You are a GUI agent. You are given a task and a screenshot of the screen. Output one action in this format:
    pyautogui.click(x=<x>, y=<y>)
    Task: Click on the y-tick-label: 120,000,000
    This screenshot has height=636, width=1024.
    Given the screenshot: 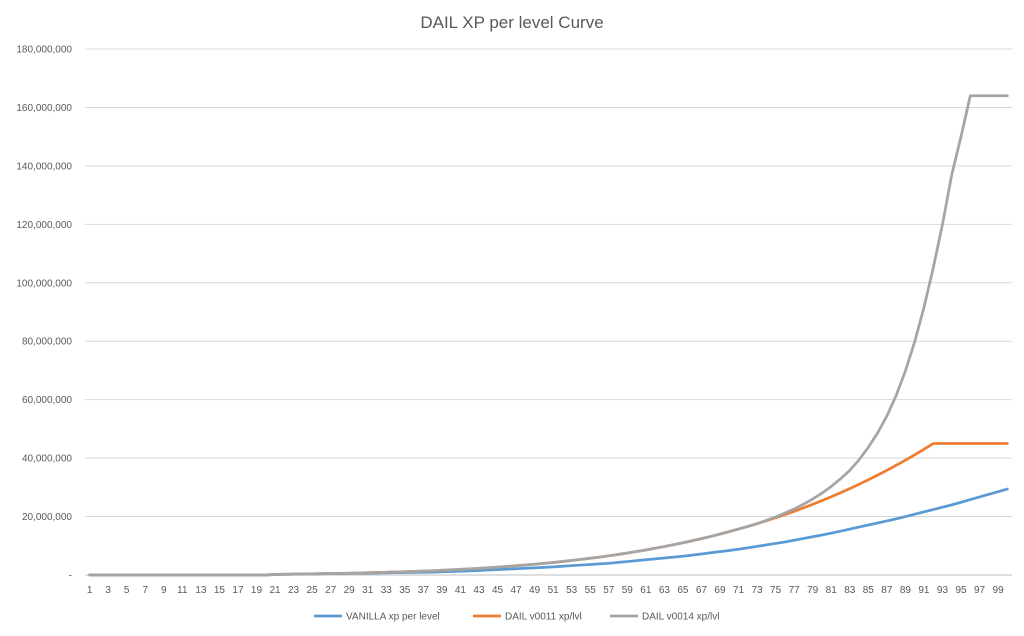 What is the action you would take?
    pyautogui.click(x=44, y=225)
    